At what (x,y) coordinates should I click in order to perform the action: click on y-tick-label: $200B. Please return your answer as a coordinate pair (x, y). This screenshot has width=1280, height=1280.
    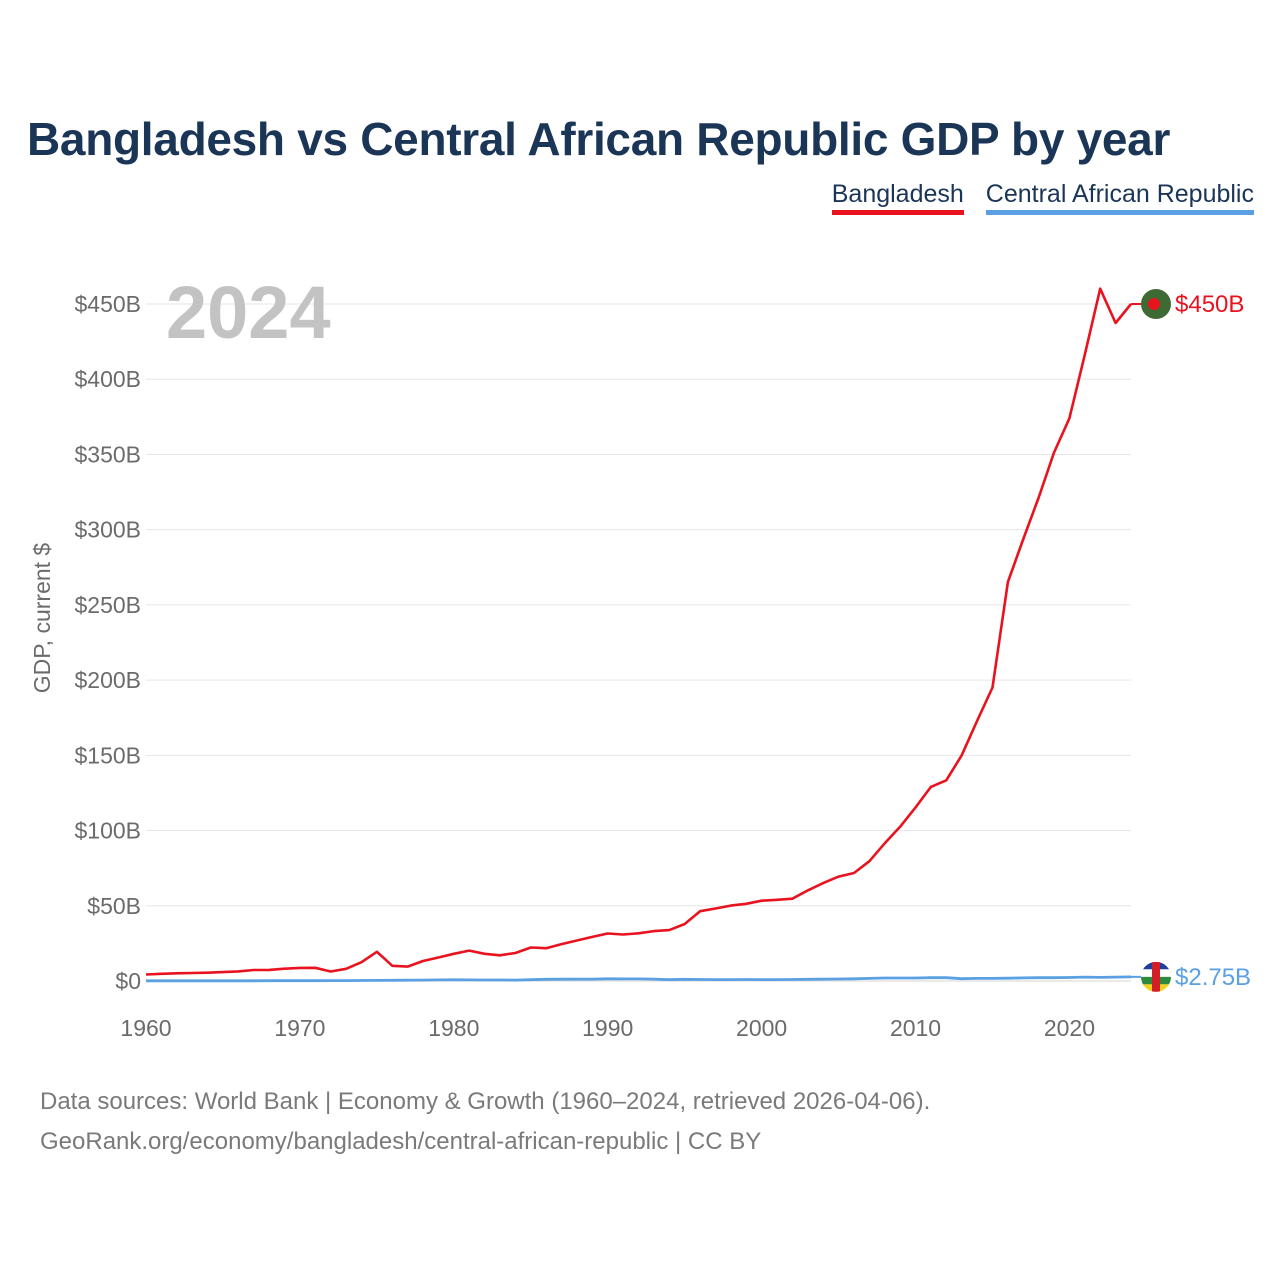
    Looking at the image, I should click on (107, 680).